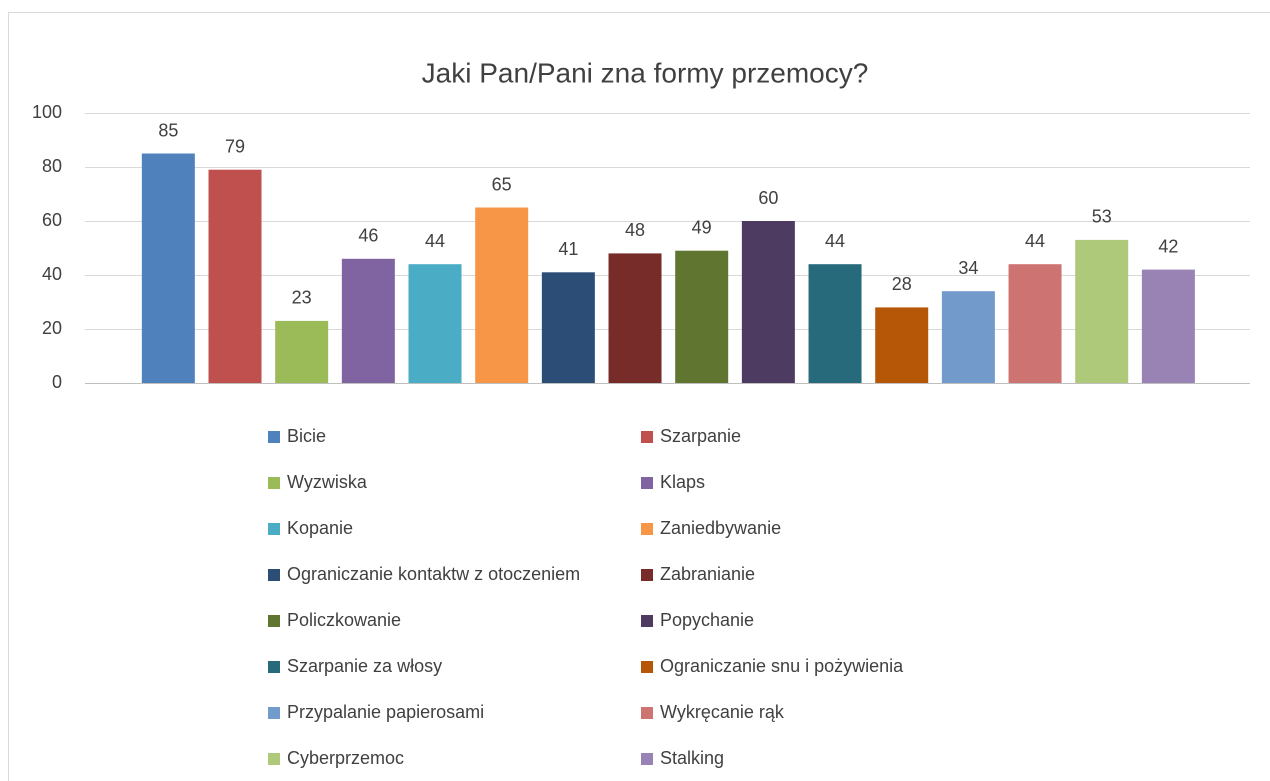 The width and height of the screenshot is (1270, 781). What do you see at coordinates (168, 130) in the screenshot?
I see `value-label: 85` at bounding box center [168, 130].